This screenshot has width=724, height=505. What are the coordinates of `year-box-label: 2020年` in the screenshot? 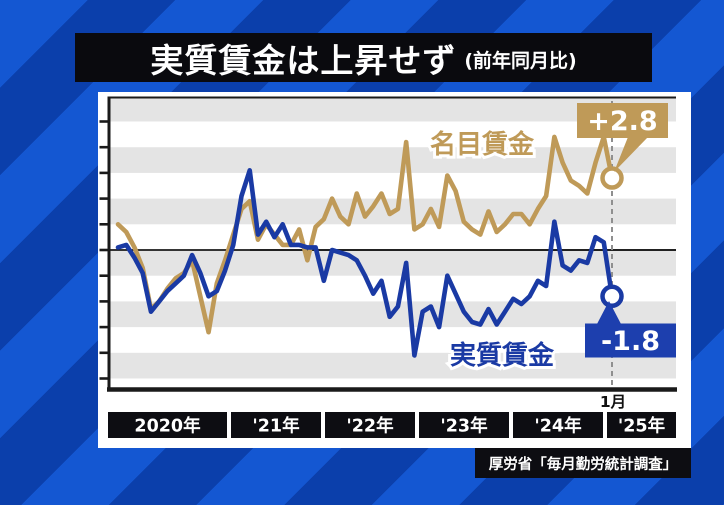 It's located at (167, 426).